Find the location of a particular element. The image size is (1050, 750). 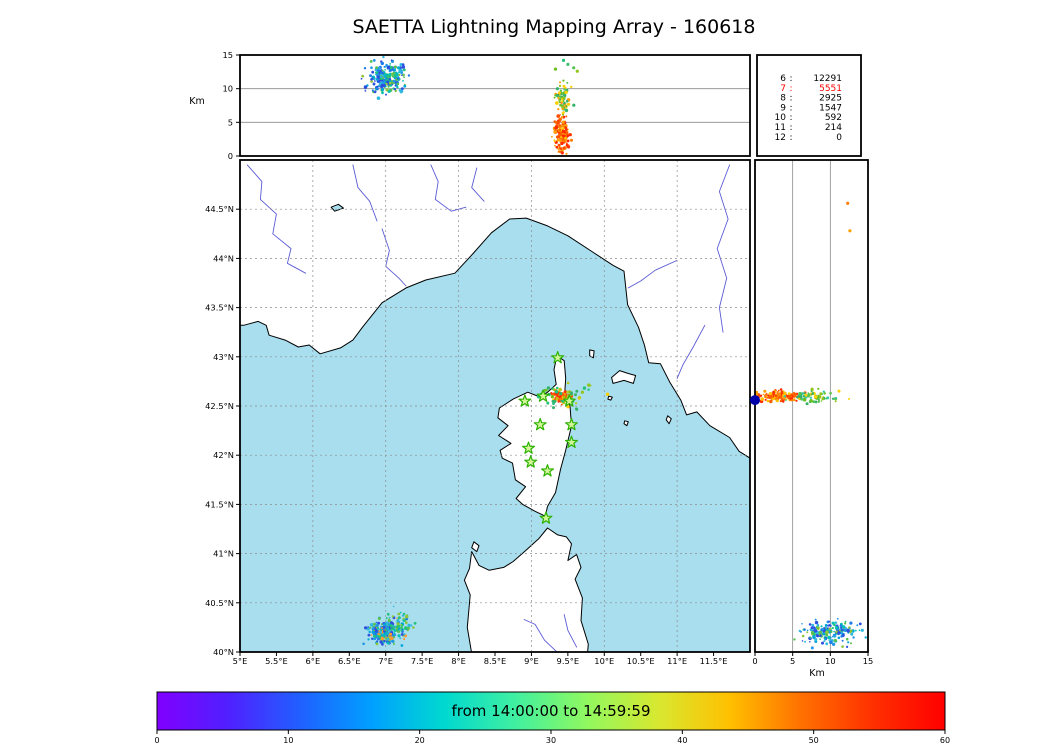

stats-count: 1547 is located at coordinates (830, 108).